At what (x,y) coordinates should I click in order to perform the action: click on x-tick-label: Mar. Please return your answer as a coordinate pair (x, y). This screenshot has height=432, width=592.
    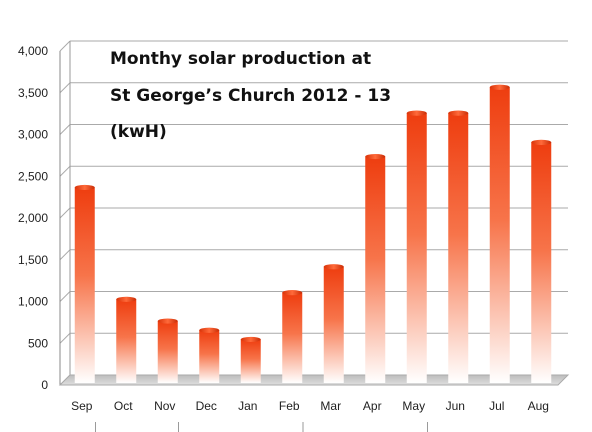
    Looking at the image, I should click on (330, 406).